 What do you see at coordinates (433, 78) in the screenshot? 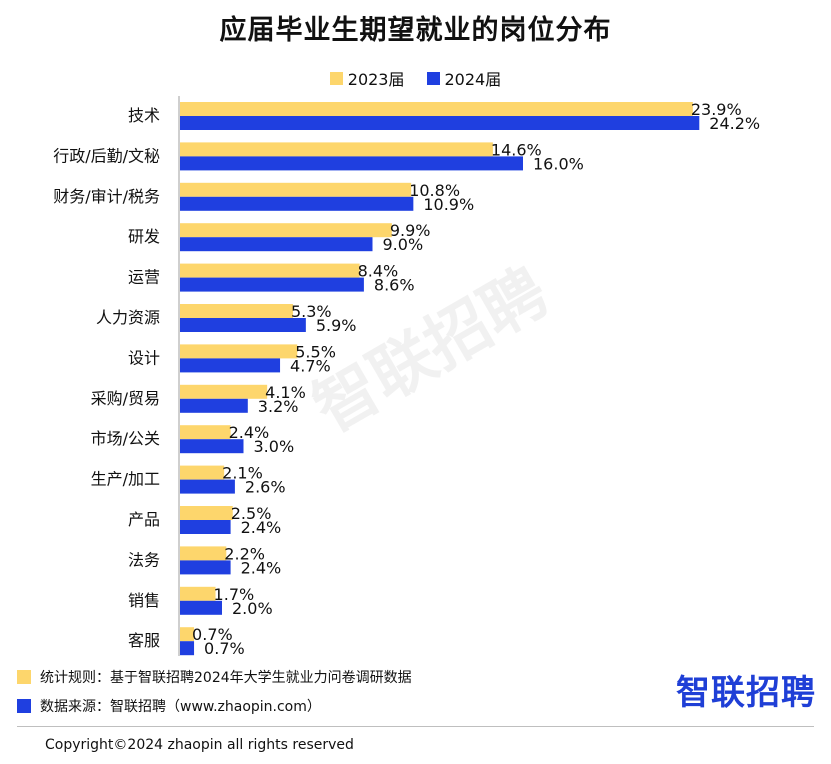
I see `legend-swatch-2024` at bounding box center [433, 78].